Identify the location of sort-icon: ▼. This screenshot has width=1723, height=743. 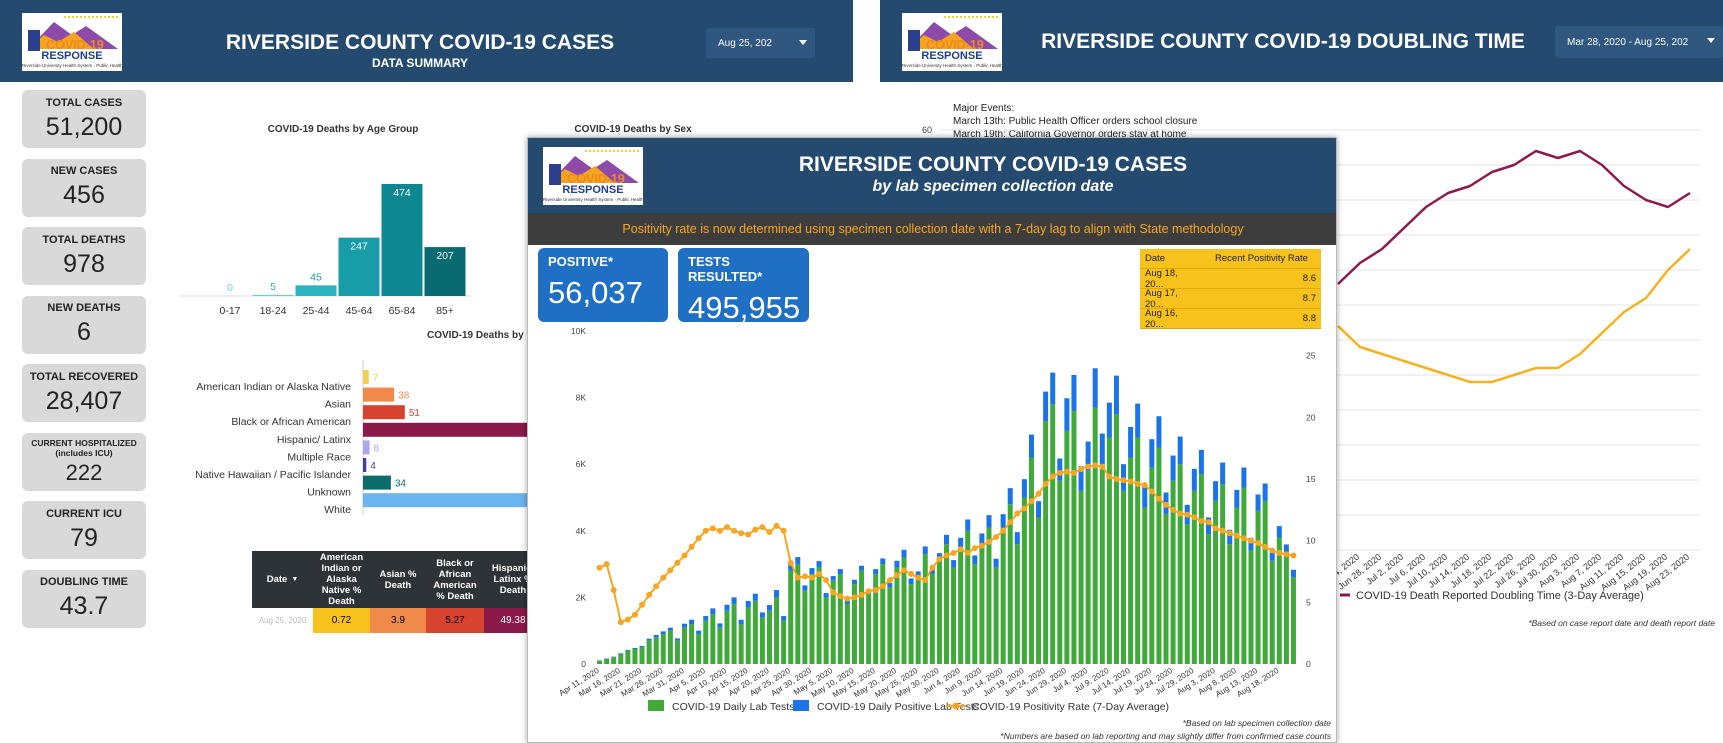
(295, 579).